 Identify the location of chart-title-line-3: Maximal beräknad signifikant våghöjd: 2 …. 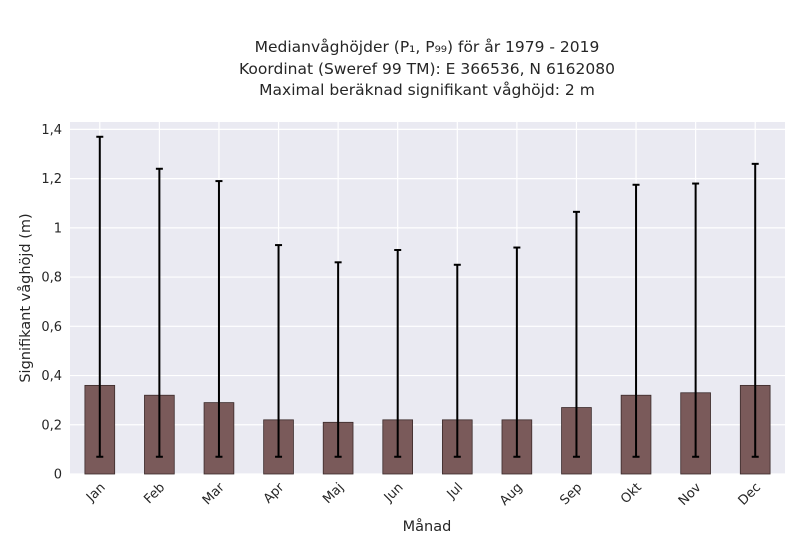
(427, 90).